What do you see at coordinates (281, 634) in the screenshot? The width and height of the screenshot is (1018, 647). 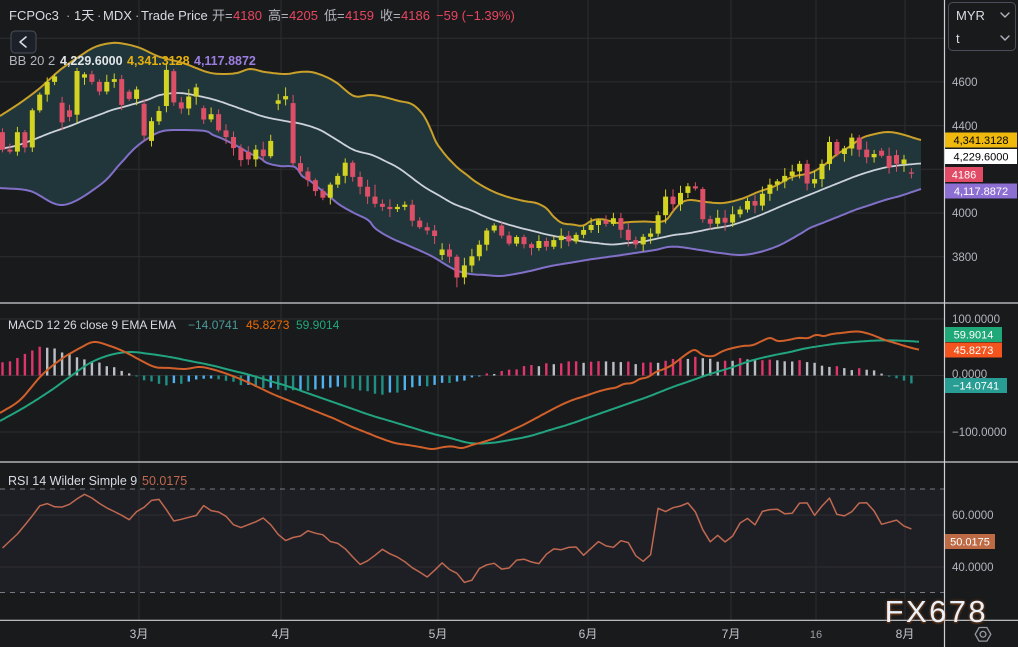 I see `svg-text: 4月` at bounding box center [281, 634].